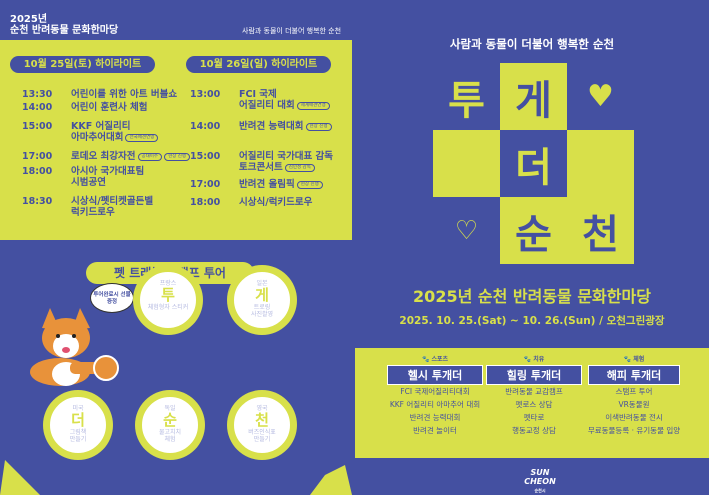 The image size is (709, 495). I want to click on day2-label: 10월 26일(일) 하이라이트, so click(258, 64).